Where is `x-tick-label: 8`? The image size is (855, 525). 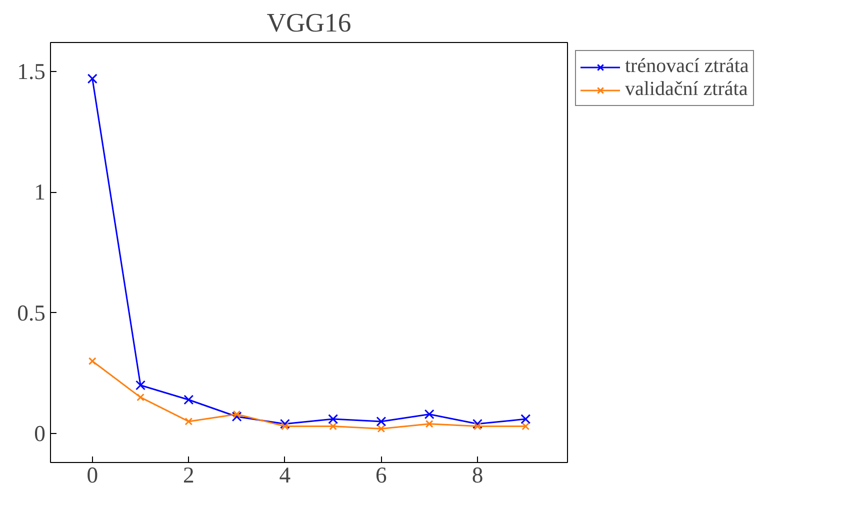
x-tick-label: 8 is located at coordinates (478, 475).